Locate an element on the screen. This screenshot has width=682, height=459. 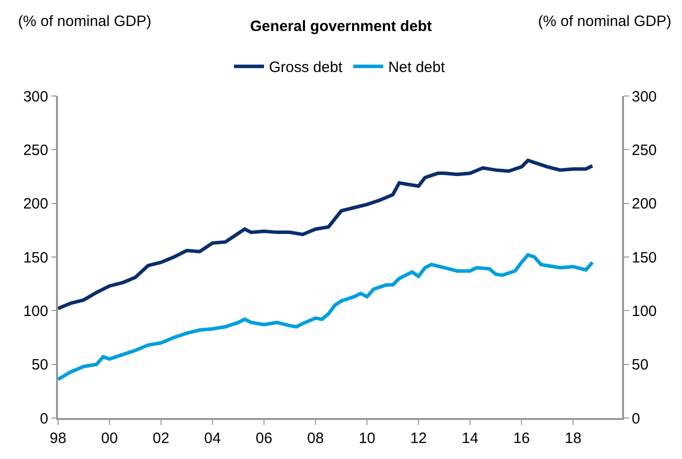
y-tick-label: 200 is located at coordinates (35, 204).